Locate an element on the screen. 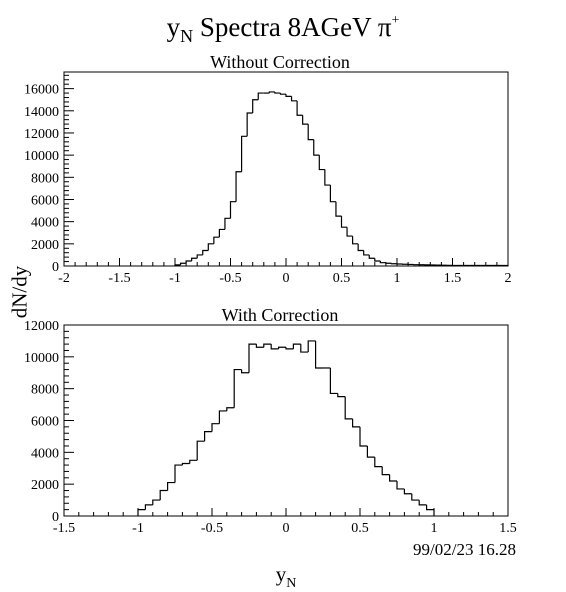 Image resolution: width=566 pixels, height=592 pixels. y-axis-label: dN/dy is located at coordinates (20, 292).